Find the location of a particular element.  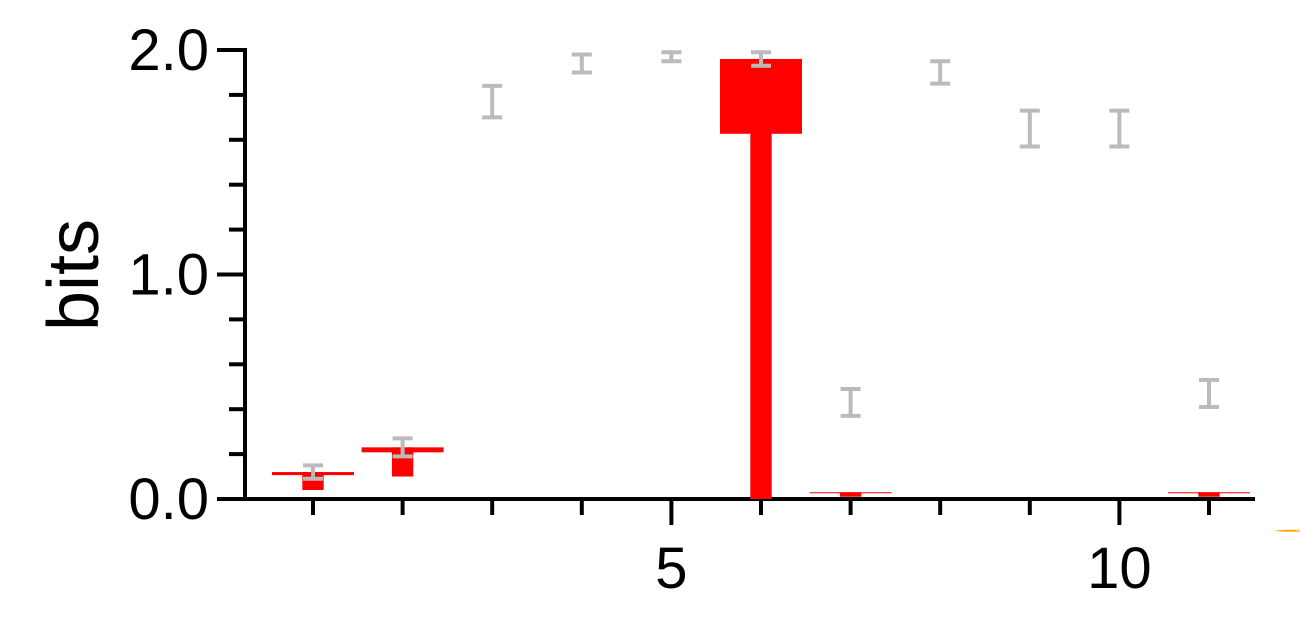

logo-letter-G: G is located at coordinates (1285, 530).